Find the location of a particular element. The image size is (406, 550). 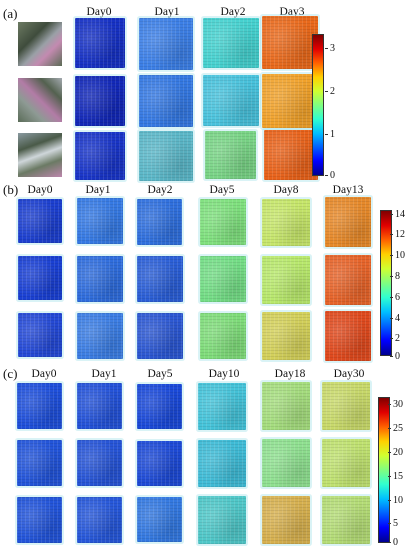

panel-b-col-label: Day8 is located at coordinates (286, 190).